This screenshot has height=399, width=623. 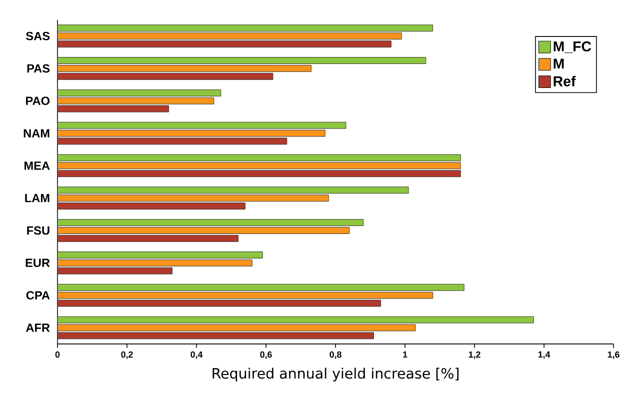 I want to click on y-tick-label: PAO, so click(x=38, y=100).